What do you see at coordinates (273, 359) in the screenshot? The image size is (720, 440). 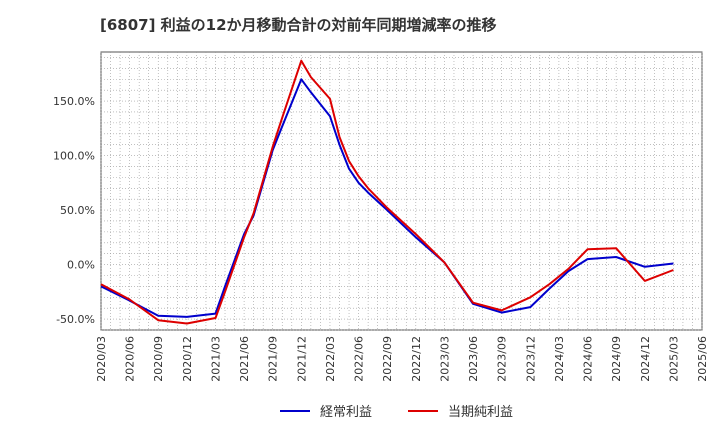 I see `x-tick-label: 2021/09` at bounding box center [273, 359].